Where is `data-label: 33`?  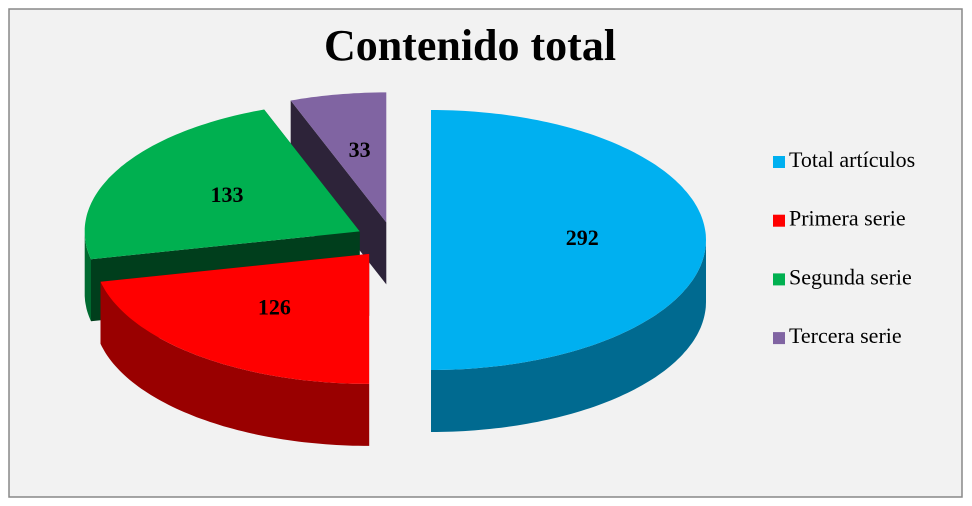 data-label: 33 is located at coordinates (360, 149).